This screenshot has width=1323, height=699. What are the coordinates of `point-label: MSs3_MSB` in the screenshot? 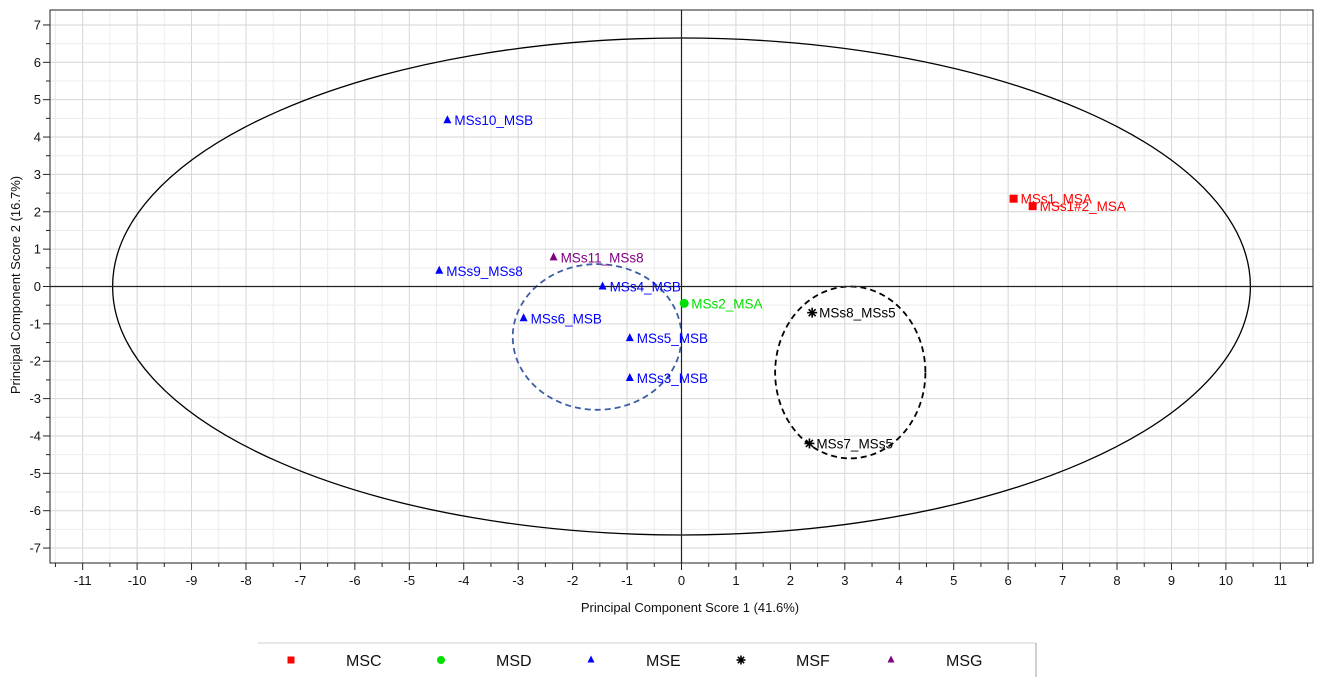 It's located at (672, 378).